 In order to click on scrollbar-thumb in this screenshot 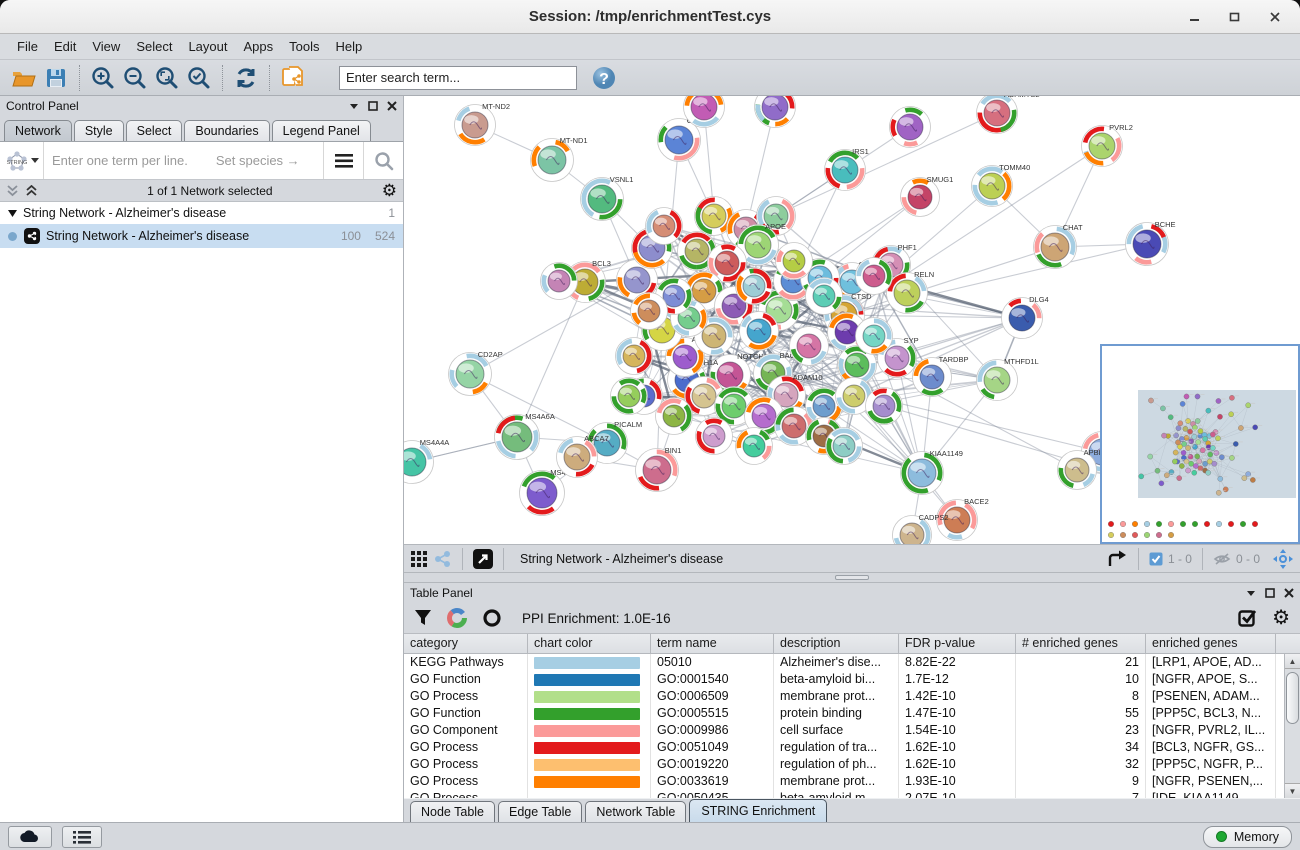, I will do `click(1292, 698)`.